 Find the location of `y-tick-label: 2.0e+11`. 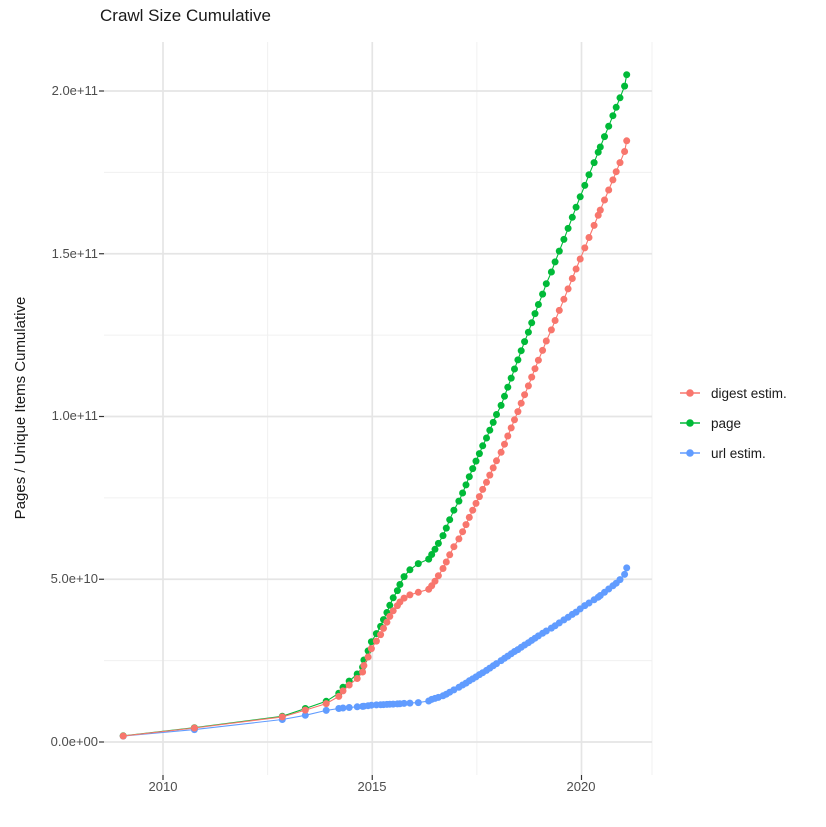

y-tick-label: 2.0e+11 is located at coordinates (74, 90).